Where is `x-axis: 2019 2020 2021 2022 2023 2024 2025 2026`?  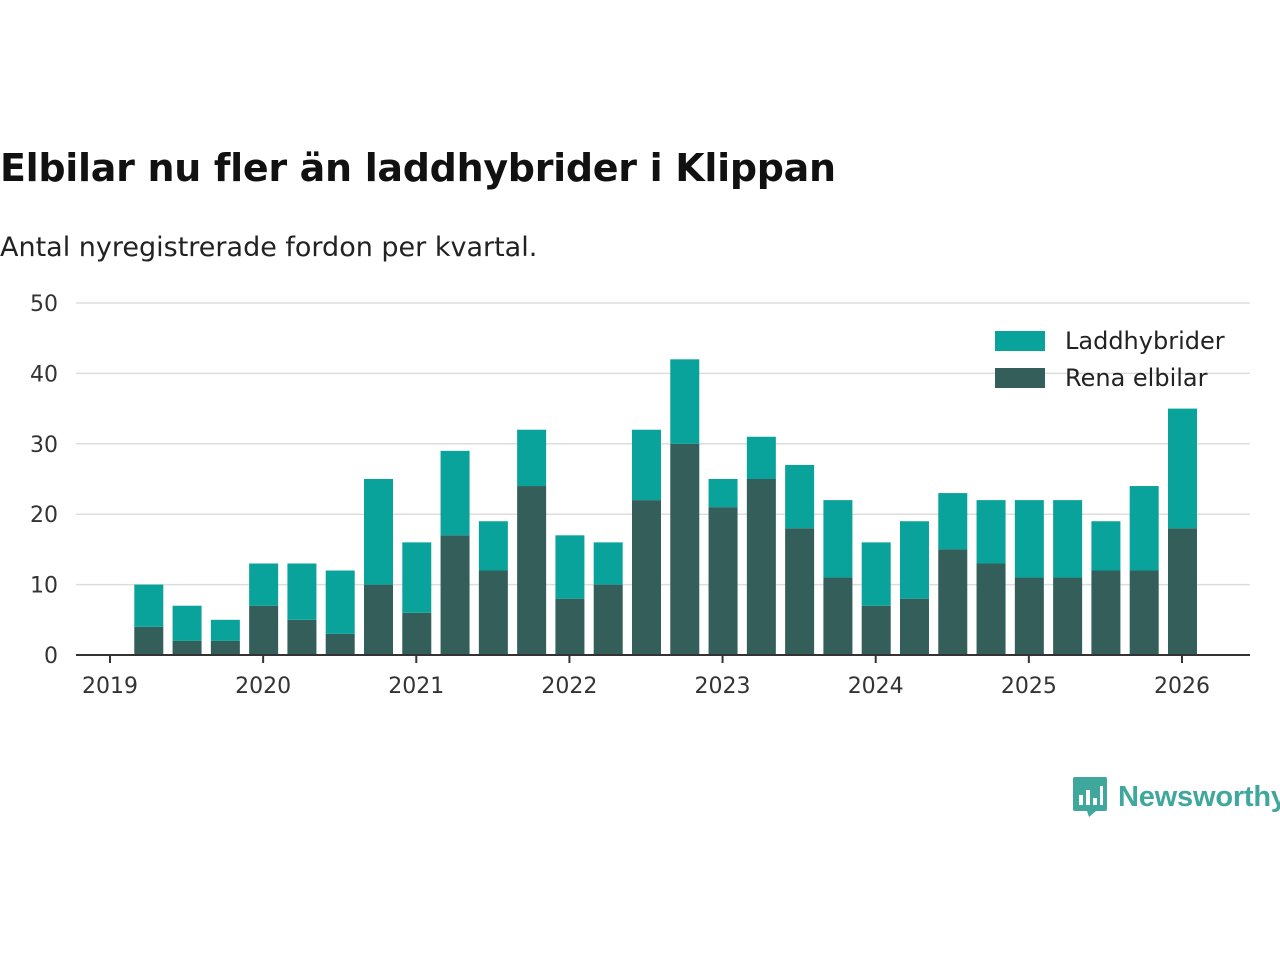 x-axis: 2019 2020 2021 2022 2023 2024 2025 2026 is located at coordinates (663, 676).